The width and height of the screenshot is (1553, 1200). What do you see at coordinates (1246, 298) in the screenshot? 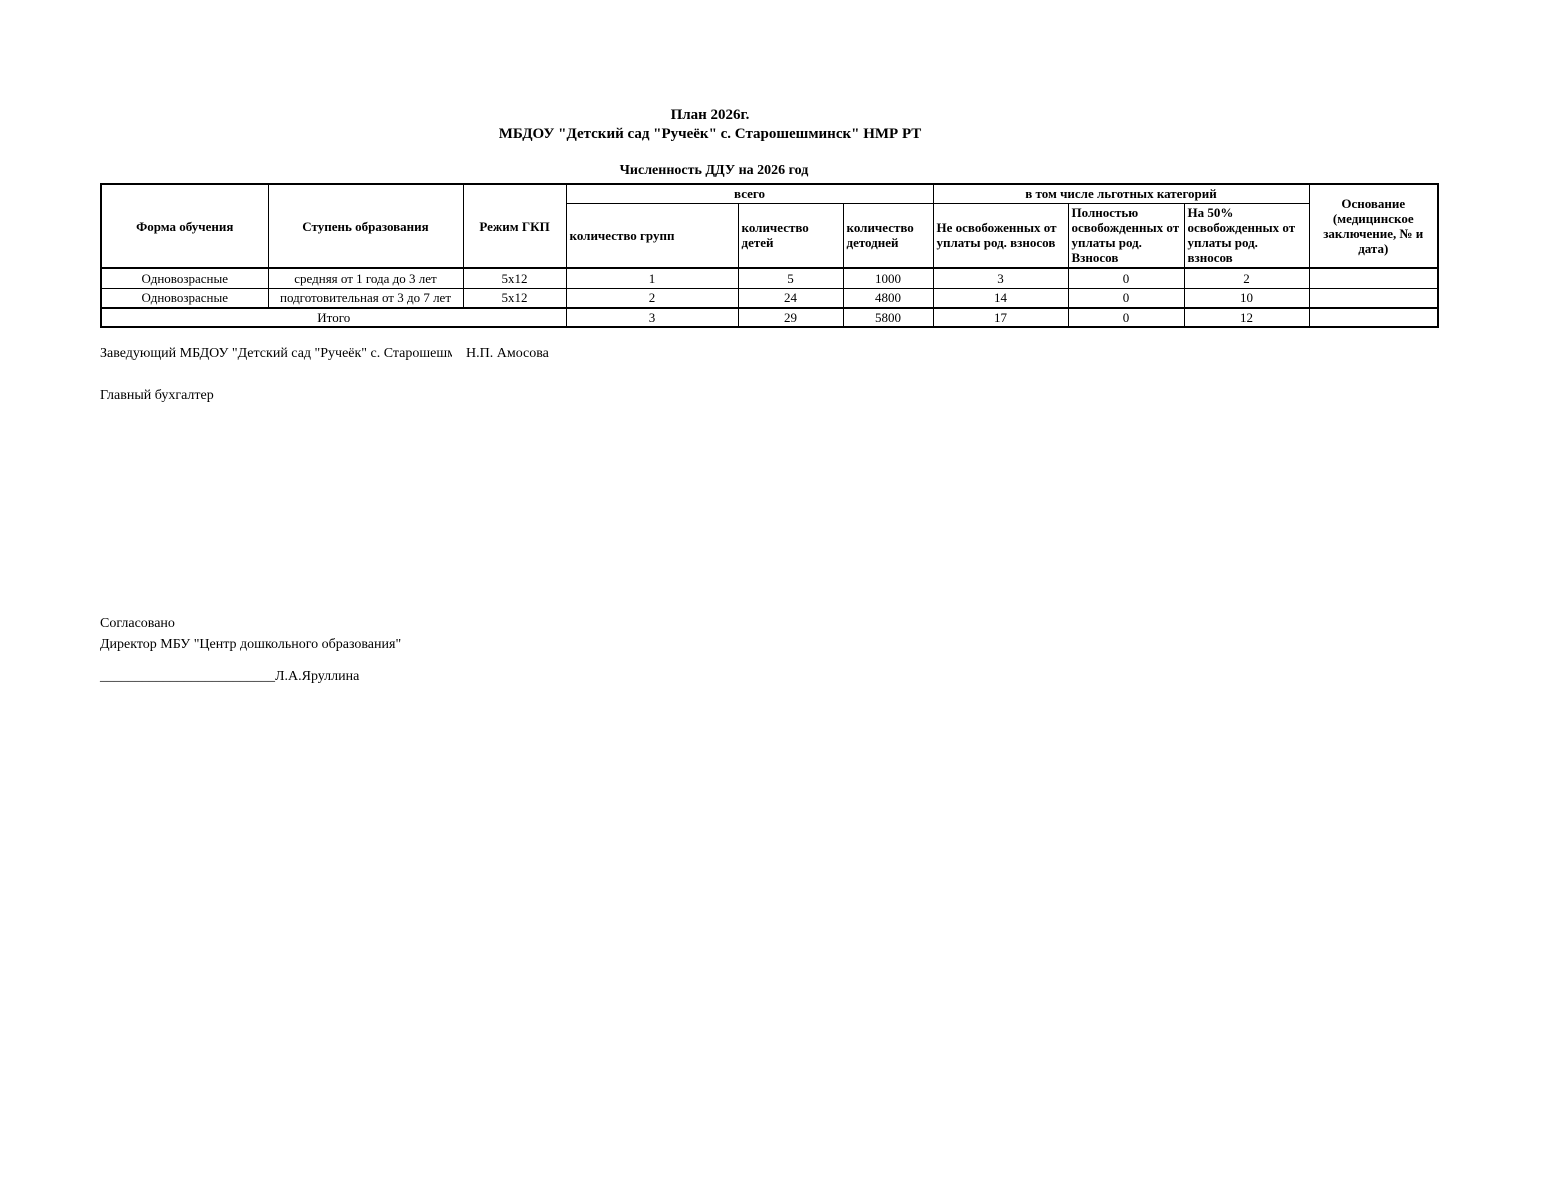
I see `cell-half-exempt: 10` at bounding box center [1246, 298].